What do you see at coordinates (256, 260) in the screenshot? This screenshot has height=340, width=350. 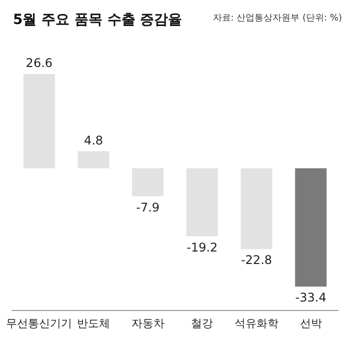 I see `data-label: -22.8` at bounding box center [256, 260].